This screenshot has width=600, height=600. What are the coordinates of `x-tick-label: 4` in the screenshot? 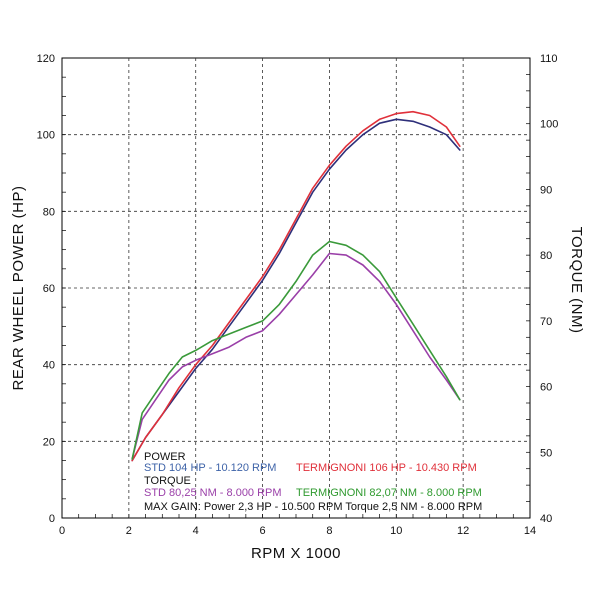 It's located at (196, 531).